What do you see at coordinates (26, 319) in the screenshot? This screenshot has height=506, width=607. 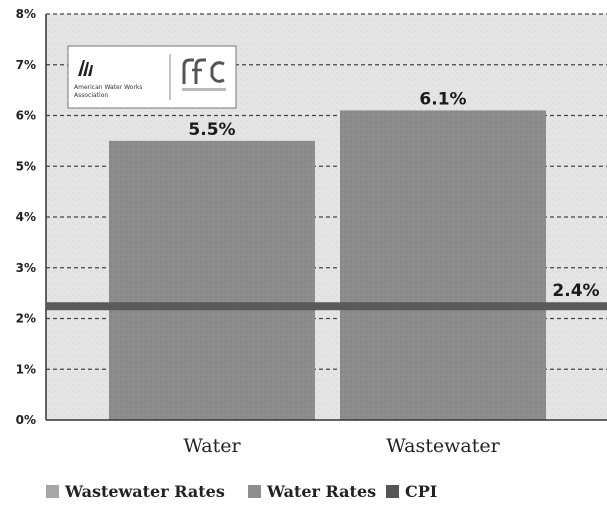 I see `y-tick-label: 2%` at bounding box center [26, 319].